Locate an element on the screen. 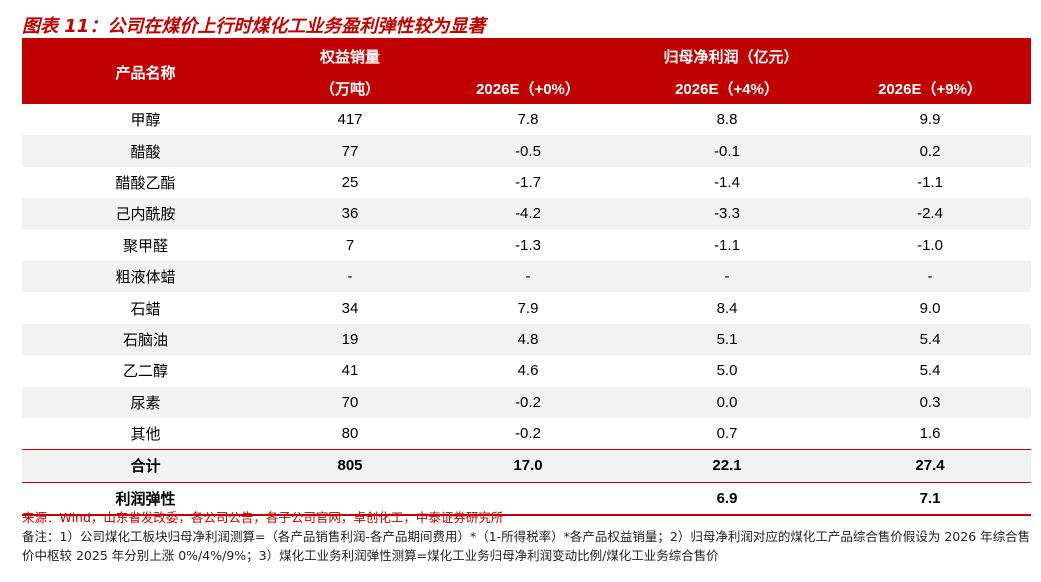 This screenshot has height=582, width=1041. cell-name: 石脑油 is located at coordinates (145, 339).